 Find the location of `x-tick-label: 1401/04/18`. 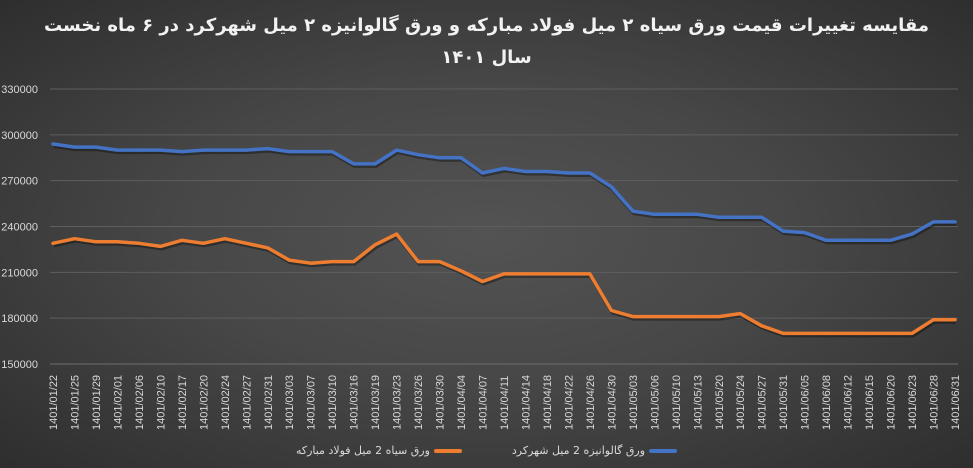

x-tick-label: 1401/04/18 is located at coordinates (548, 402).